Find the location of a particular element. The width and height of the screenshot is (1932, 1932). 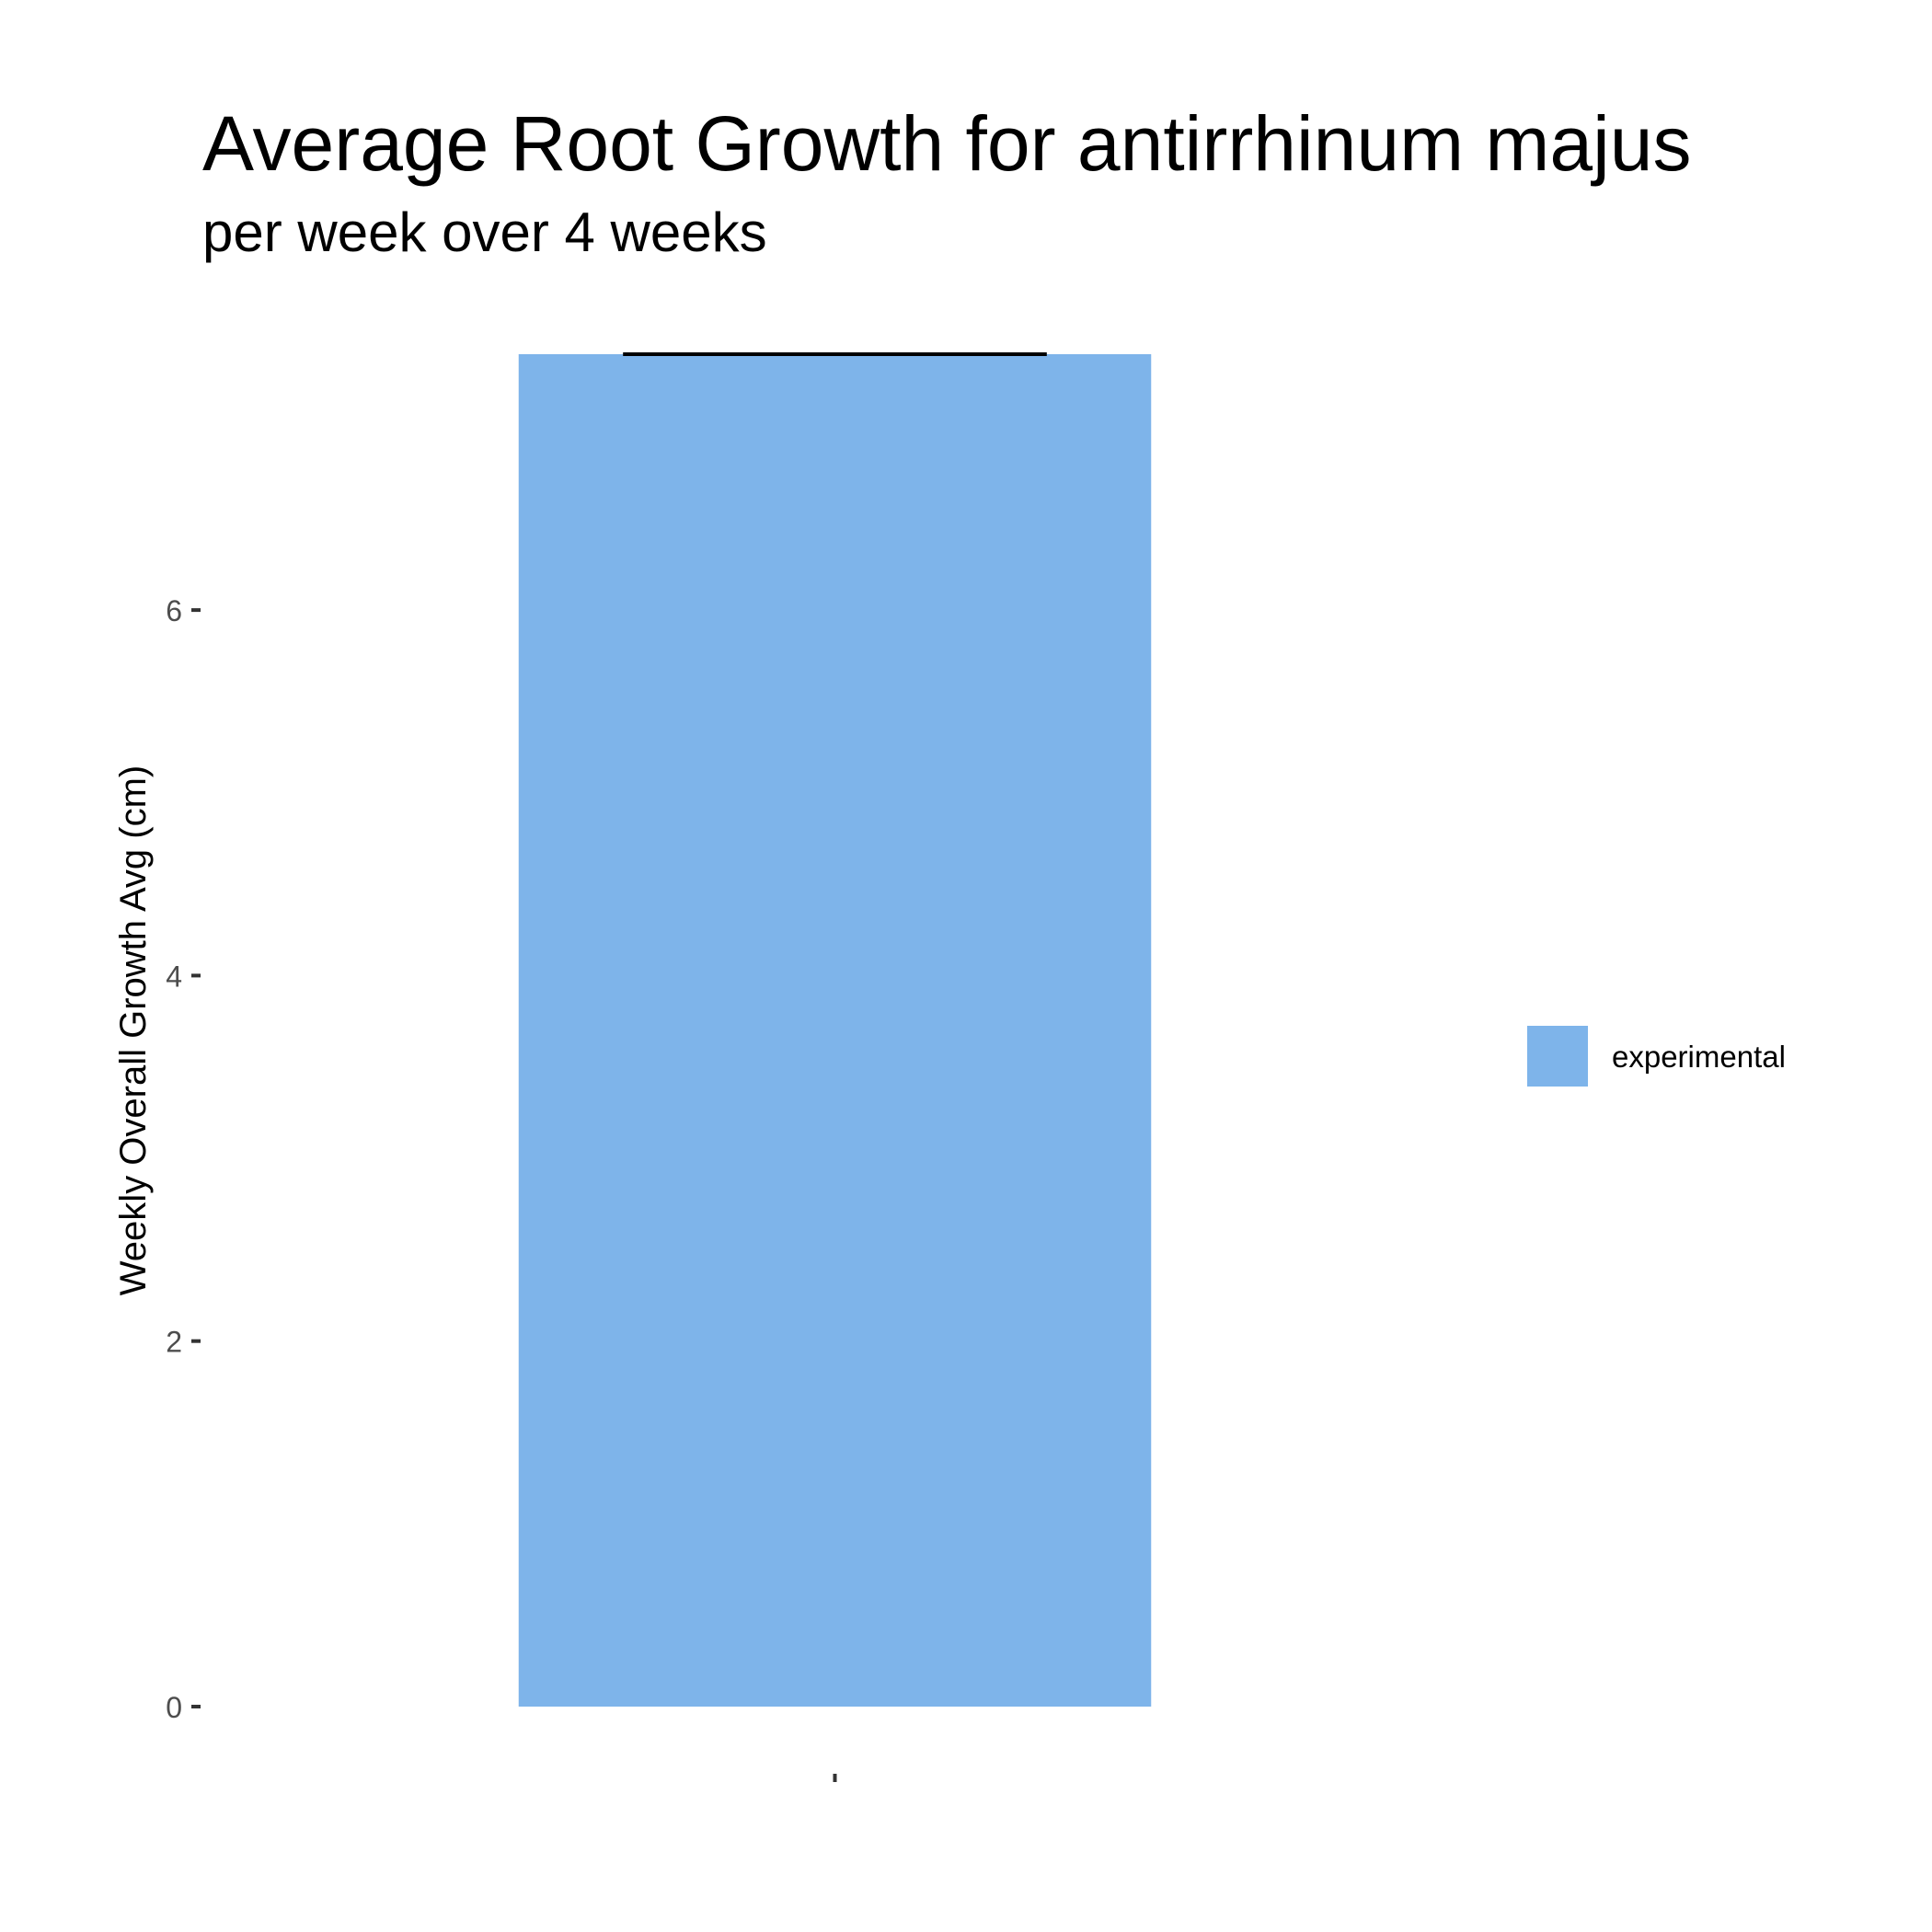

y-tick-label: 4 is located at coordinates (174, 976).